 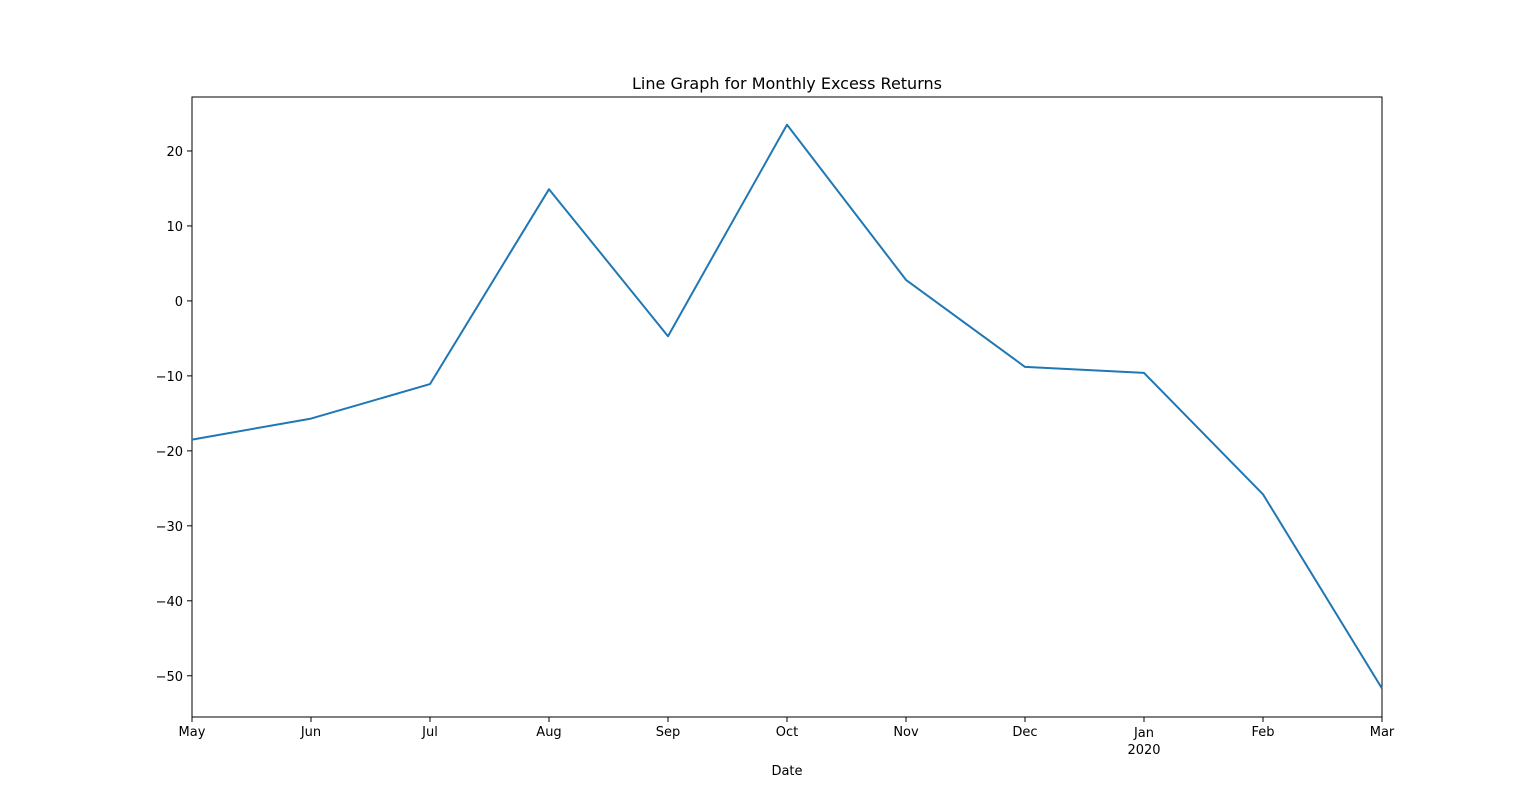 I want to click on x-axis-label: Date, so click(x=786, y=771).